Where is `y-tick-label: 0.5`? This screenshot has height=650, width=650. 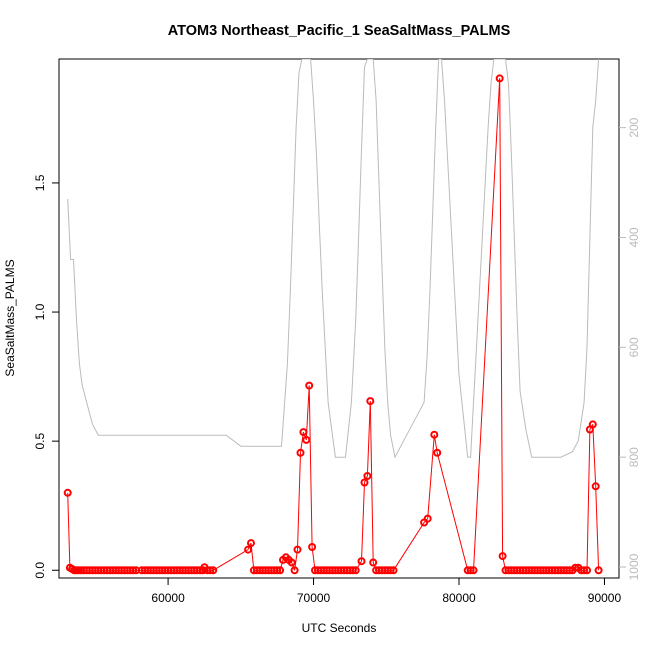
y-tick-label: 0.5 is located at coordinates (40, 440).